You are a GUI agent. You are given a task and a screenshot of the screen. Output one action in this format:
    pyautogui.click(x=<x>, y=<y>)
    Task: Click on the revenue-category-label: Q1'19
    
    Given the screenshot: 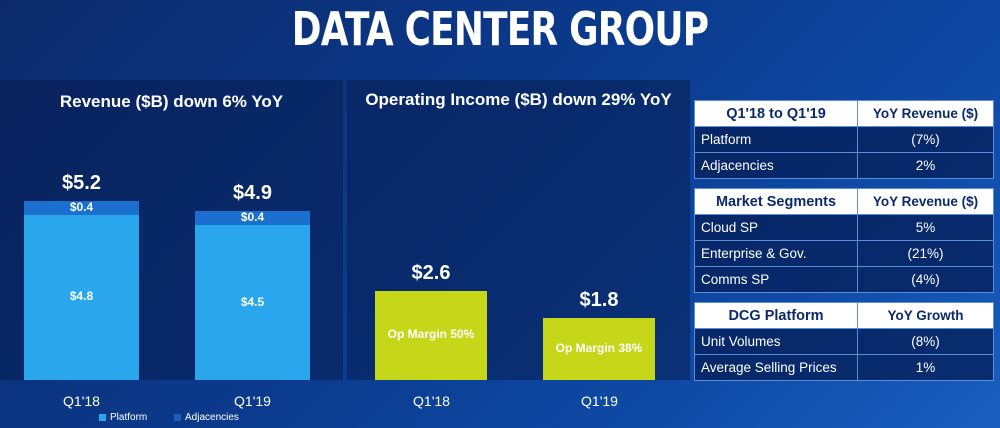 What is the action you would take?
    pyautogui.click(x=252, y=401)
    